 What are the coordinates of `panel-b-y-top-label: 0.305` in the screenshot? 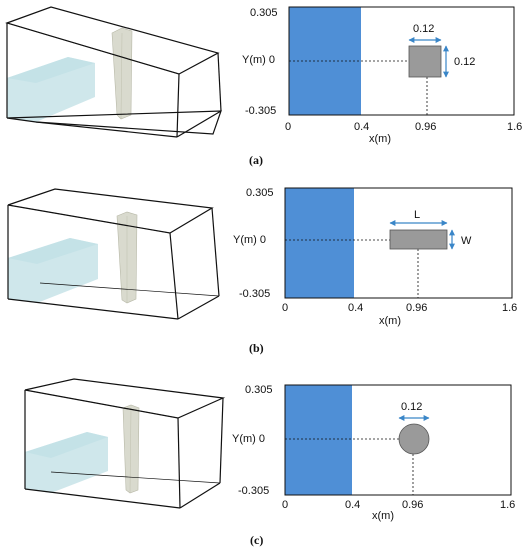 It's located at (260, 193).